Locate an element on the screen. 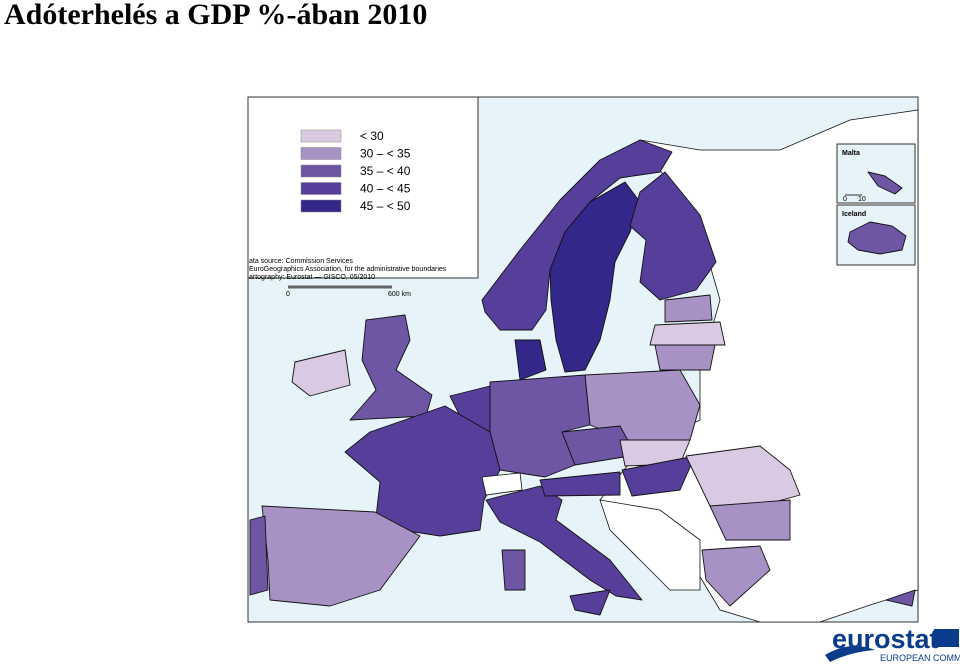 Image resolution: width=960 pixels, height=671 pixels. logo-subtitle: EUROPEAN COMMISSION is located at coordinates (920, 658).